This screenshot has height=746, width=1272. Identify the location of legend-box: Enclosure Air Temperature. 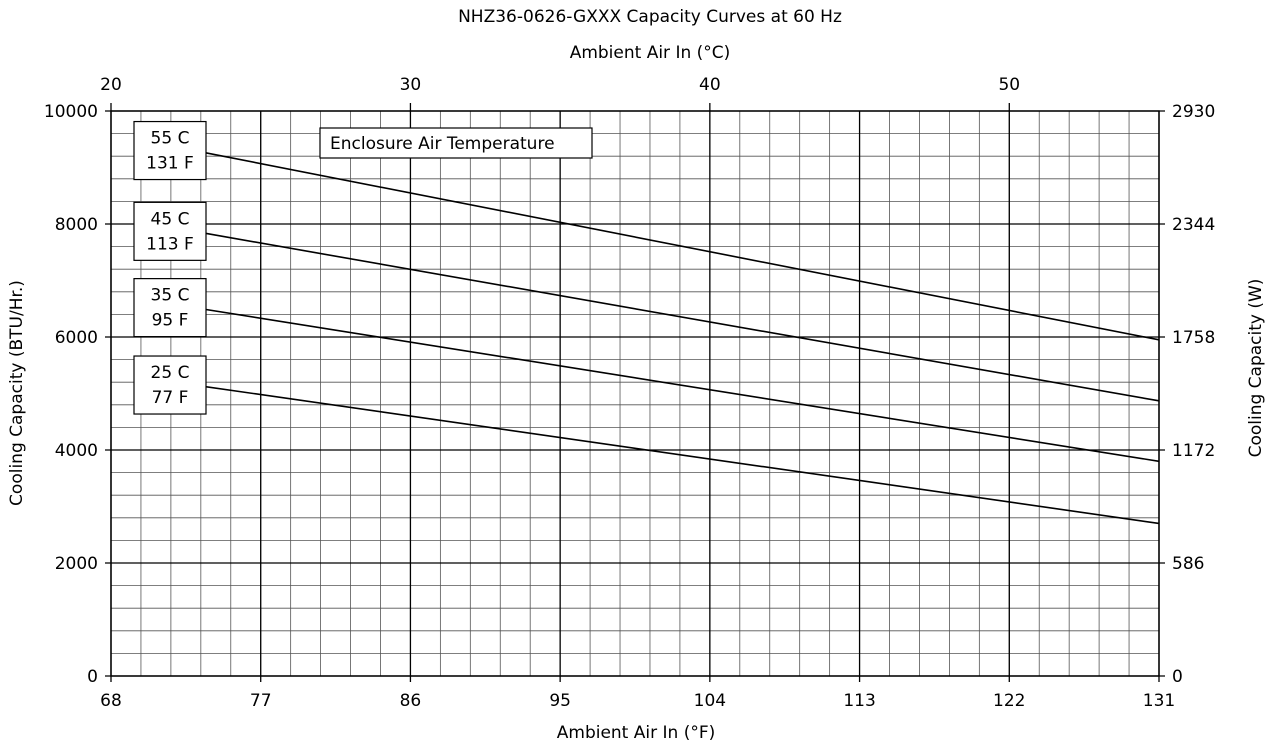
(456, 143).